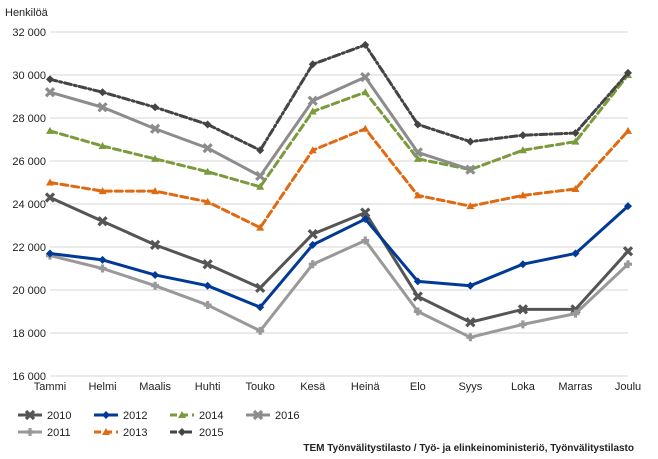 This screenshot has width=658, height=459. Describe the element at coordinates (44, 415) in the screenshot. I see `legend-item-2010: 2010` at that location.